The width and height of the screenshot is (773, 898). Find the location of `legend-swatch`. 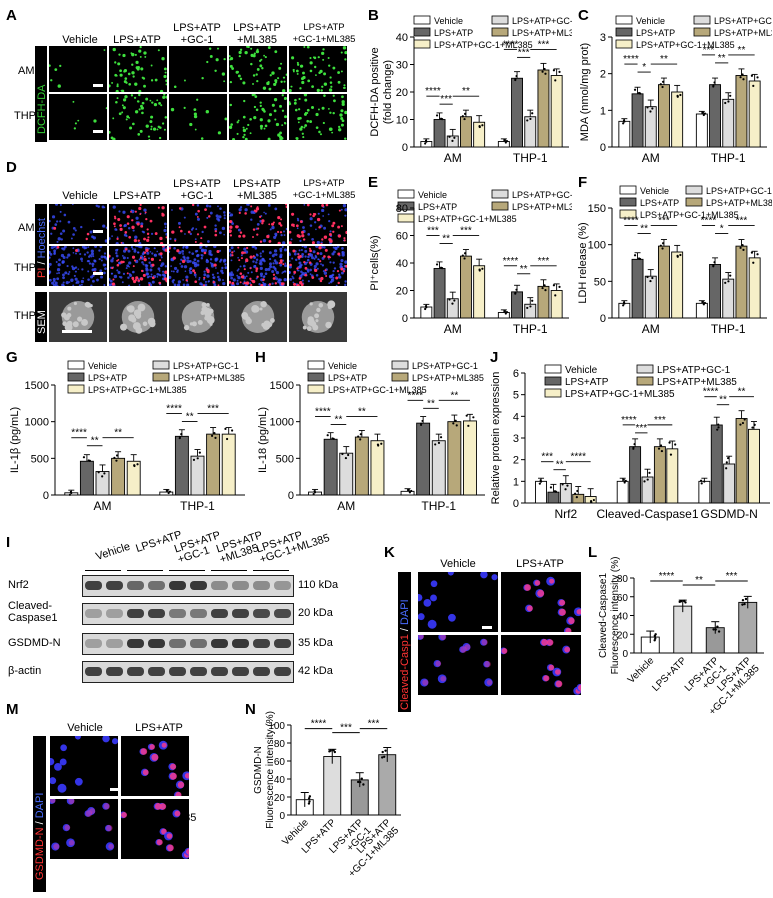

legend-swatch is located at coordinates (76, 365).